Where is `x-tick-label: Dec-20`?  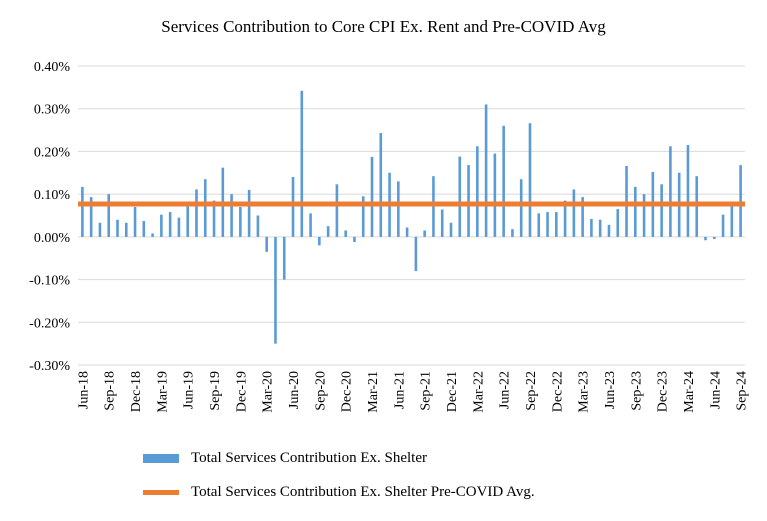 x-tick-label: Dec-20 is located at coordinates (347, 391).